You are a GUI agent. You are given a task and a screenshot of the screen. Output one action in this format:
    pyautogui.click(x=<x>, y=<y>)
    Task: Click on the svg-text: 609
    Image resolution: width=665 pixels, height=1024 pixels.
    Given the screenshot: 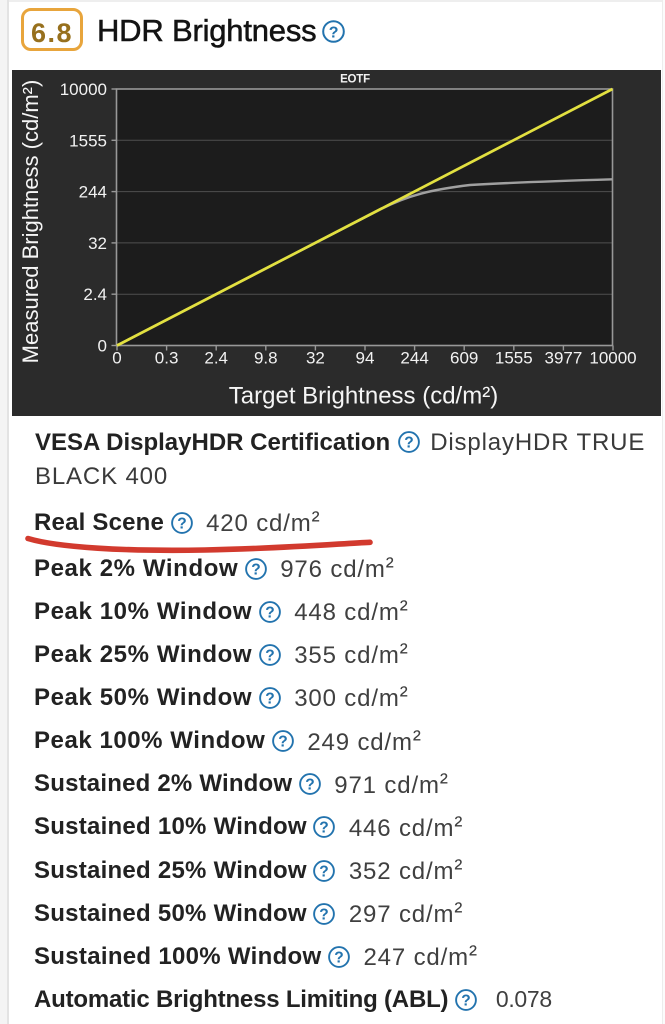 What is the action you would take?
    pyautogui.click(x=464, y=358)
    